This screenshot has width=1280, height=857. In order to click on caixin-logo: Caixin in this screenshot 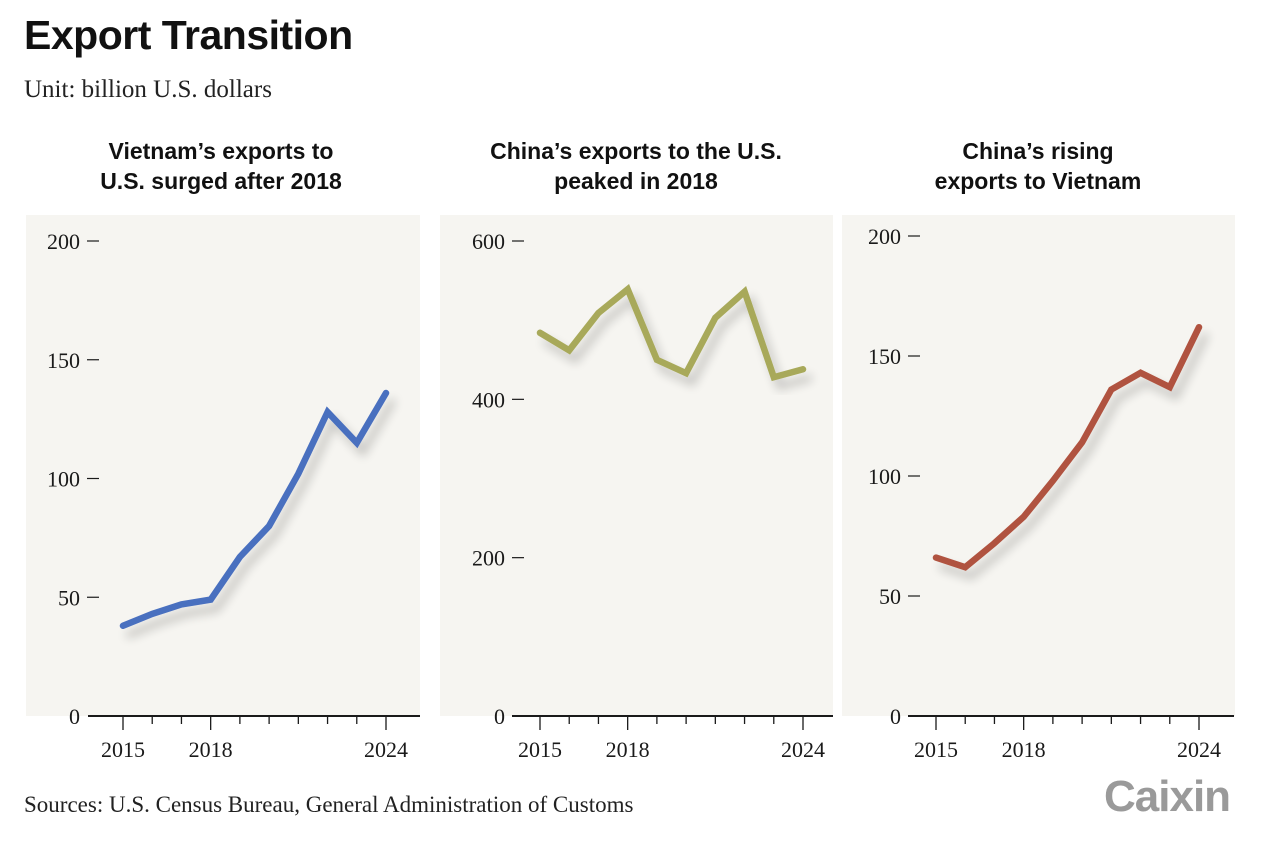, I will do `click(1167, 796)`.